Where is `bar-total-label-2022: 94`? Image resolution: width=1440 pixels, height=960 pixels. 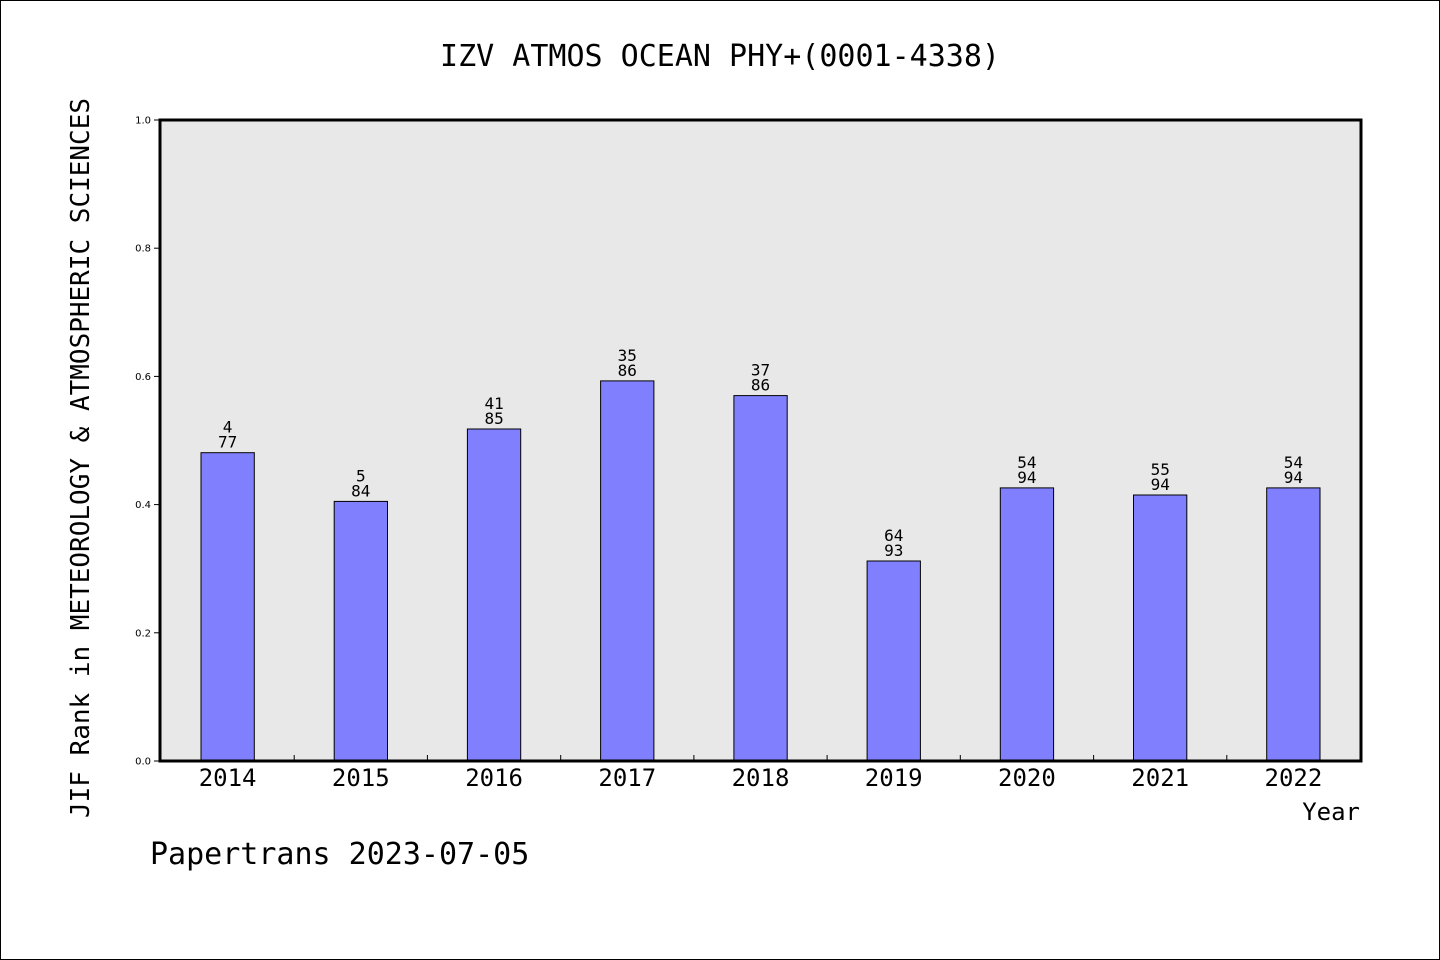
bar-total-label-2022: 94 is located at coordinates (1293, 477).